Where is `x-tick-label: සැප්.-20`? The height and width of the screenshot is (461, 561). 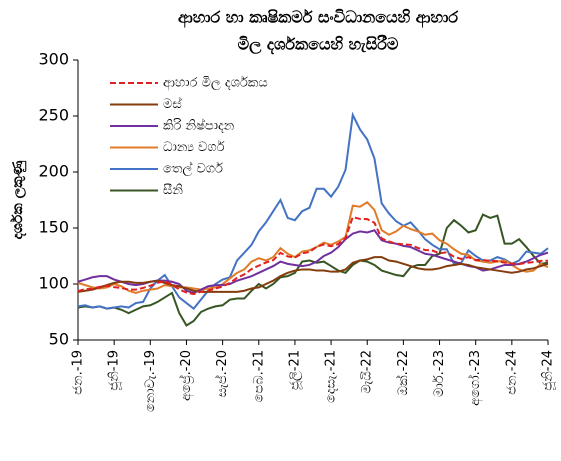 x-tick-label: සැප්.-20 is located at coordinates (222, 373).